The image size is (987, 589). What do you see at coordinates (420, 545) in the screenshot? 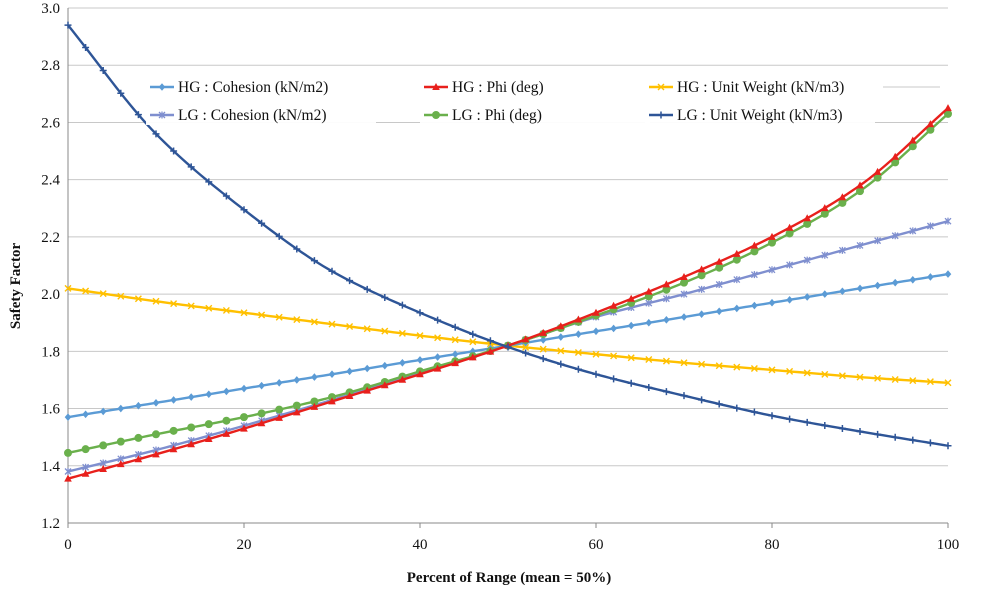
I see `x-tick-label: 40` at bounding box center [420, 545].